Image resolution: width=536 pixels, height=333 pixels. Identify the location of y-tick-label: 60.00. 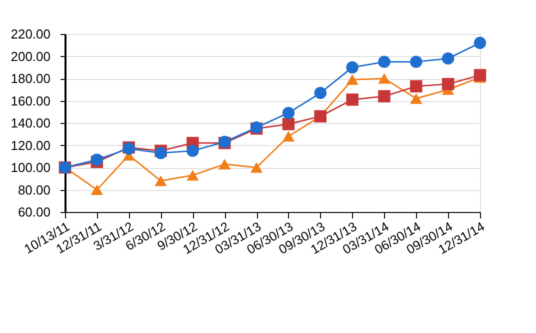
(34, 212).